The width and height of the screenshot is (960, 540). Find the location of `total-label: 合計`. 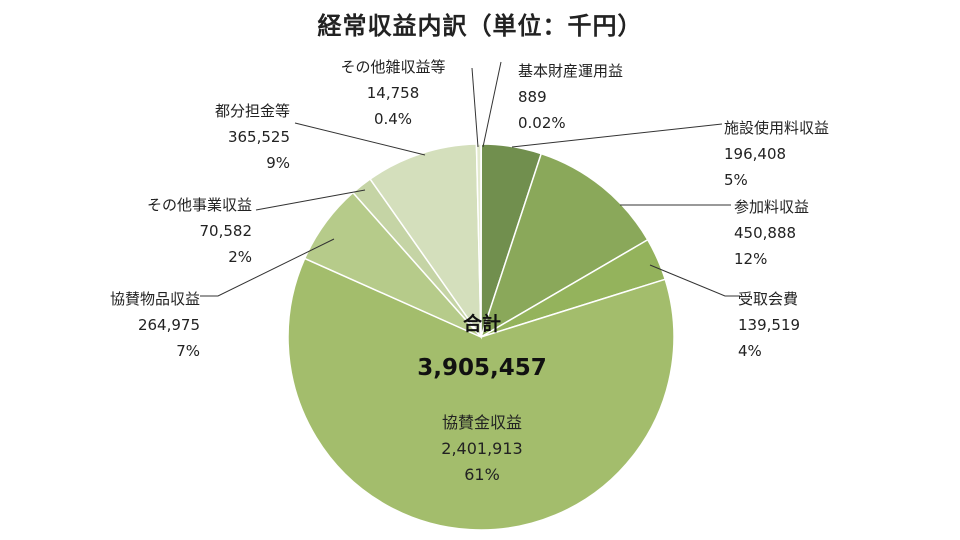

total-label: 合計 is located at coordinates (482, 323).